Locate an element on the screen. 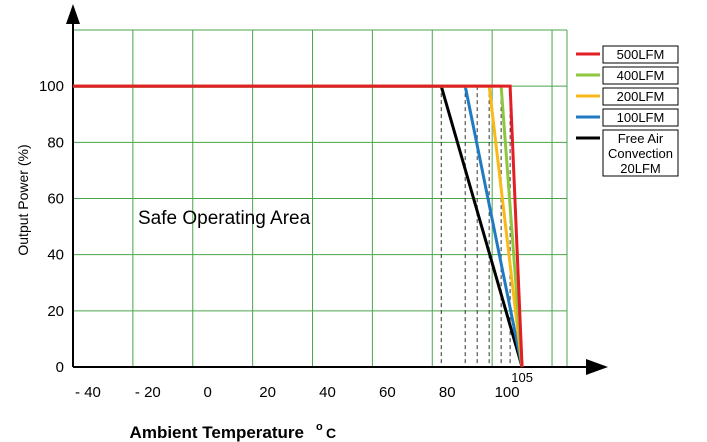 The height and width of the screenshot is (442, 707). y-tick-label: 80 is located at coordinates (55, 142).